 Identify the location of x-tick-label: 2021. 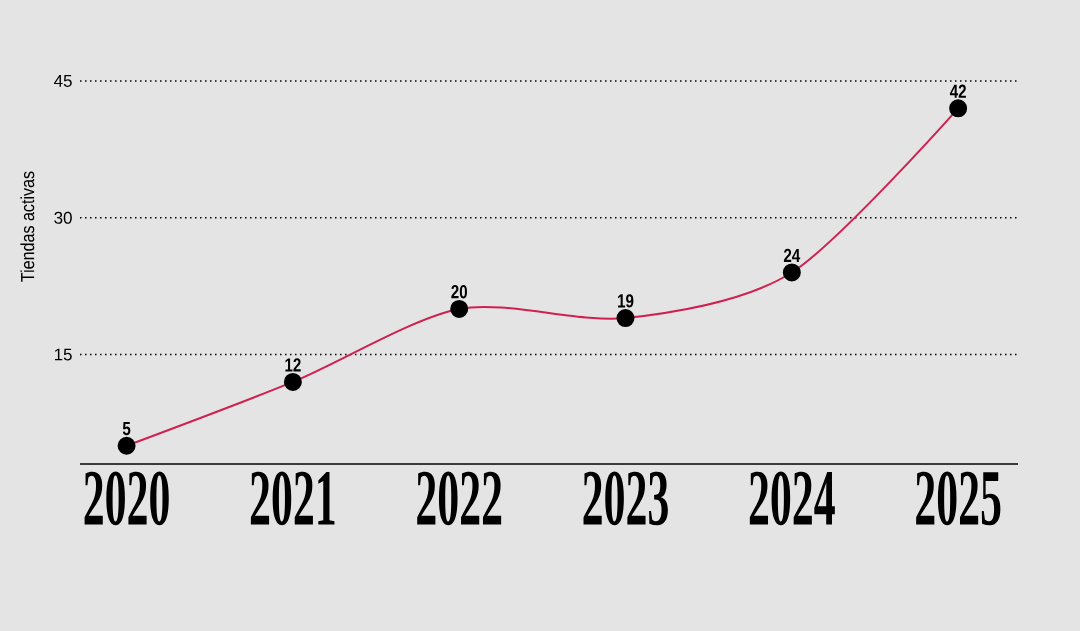
(292, 498).